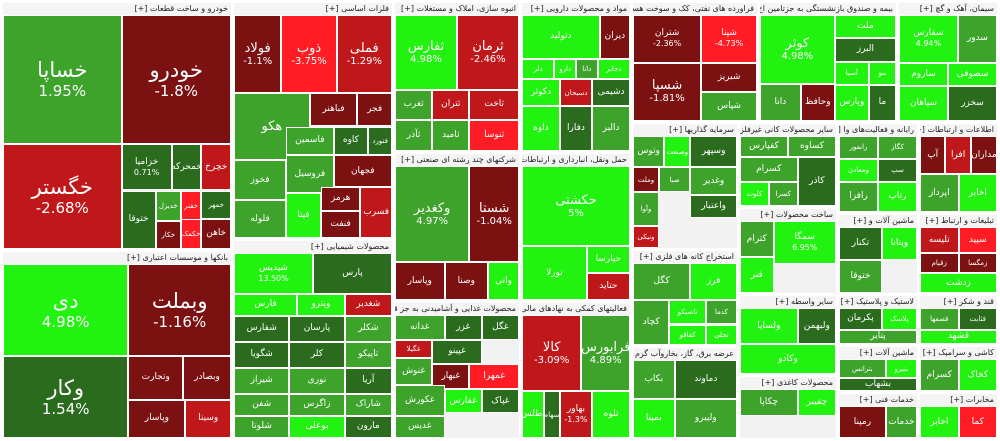 The image size is (1000, 441). Describe the element at coordinates (769, 402) in the screenshot. I see `stock-tile: چکاپا` at that location.